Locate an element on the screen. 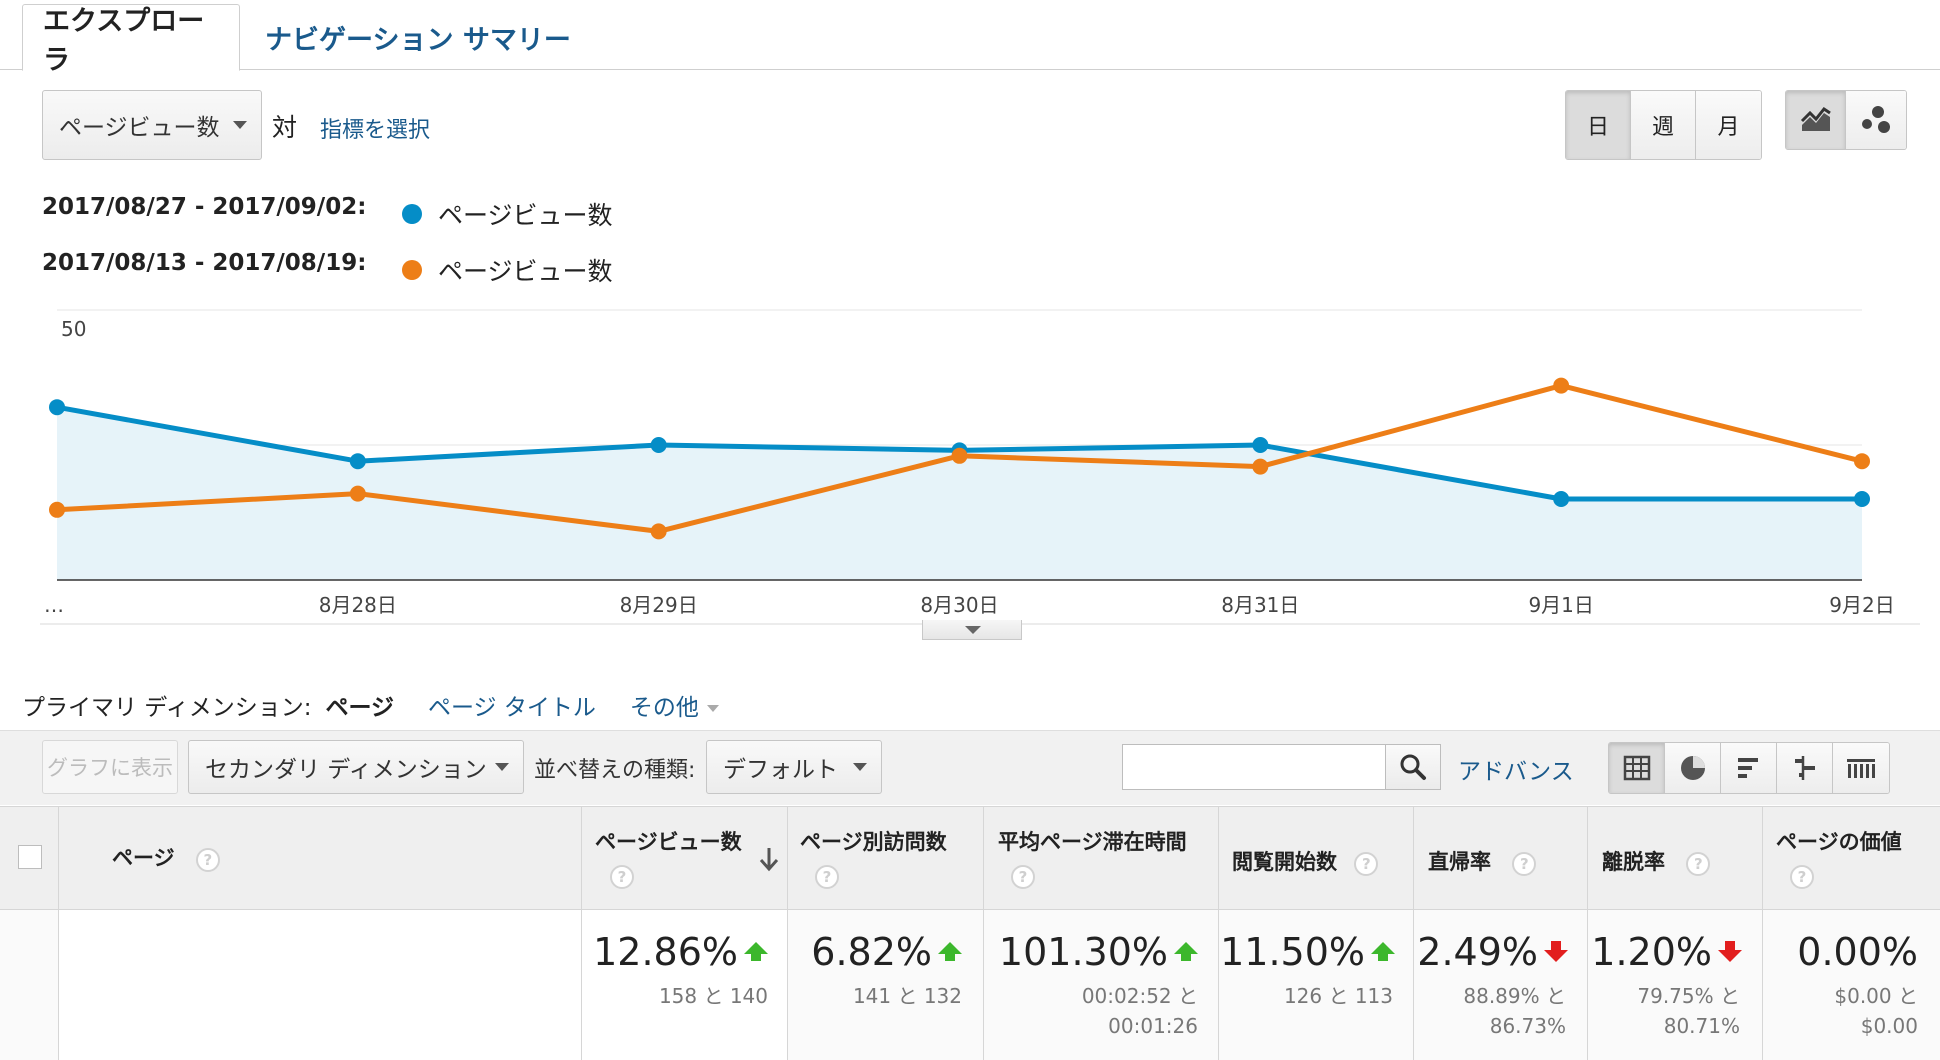 The image size is (1940, 1060). period-day-button: 日 is located at coordinates (1598, 125).